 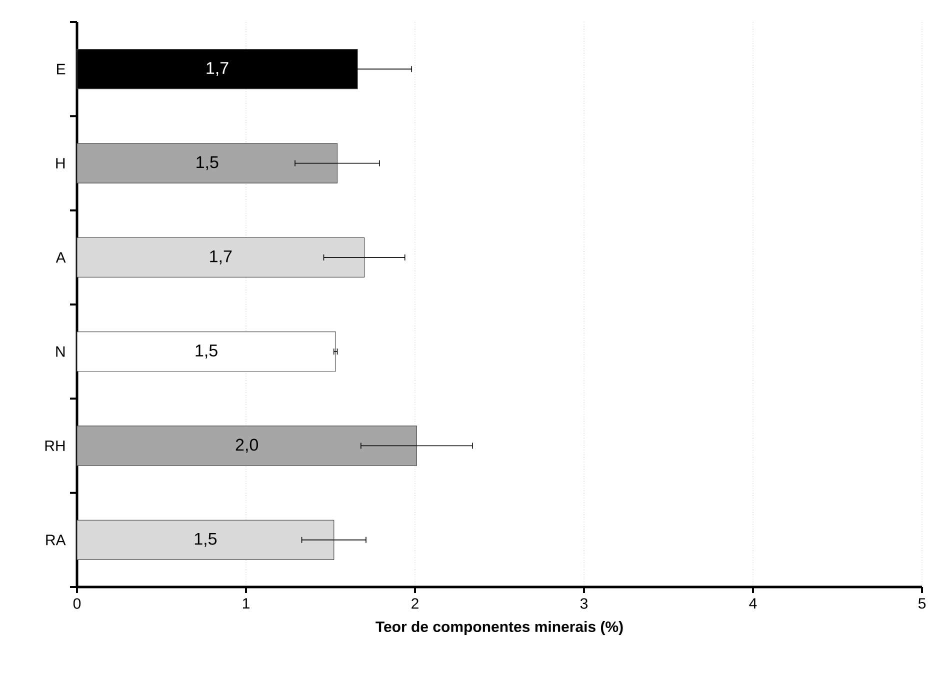 What do you see at coordinates (753, 603) in the screenshot?
I see `x-tick-label: 4` at bounding box center [753, 603].